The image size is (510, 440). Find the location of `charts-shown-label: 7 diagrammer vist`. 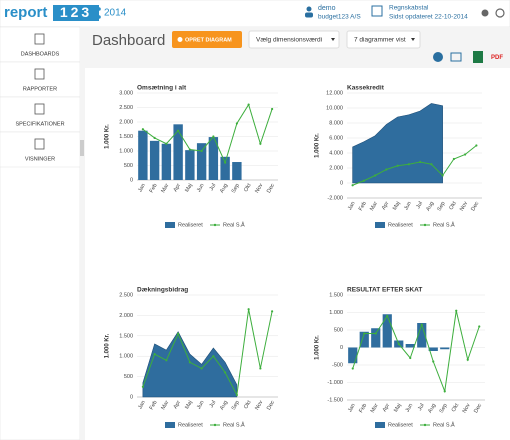

charts-shown-label: 7 diagrammer vist is located at coordinates (380, 40).